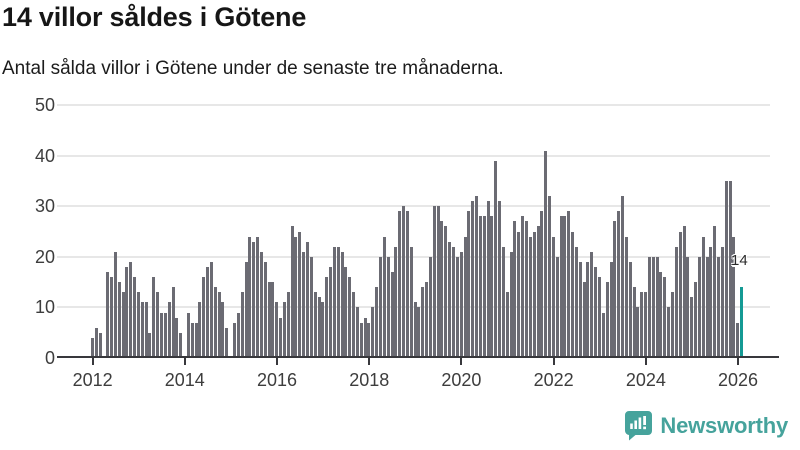  What do you see at coordinates (724, 425) in the screenshot?
I see `newsworthy-logo-text: Newsworthy` at bounding box center [724, 425].